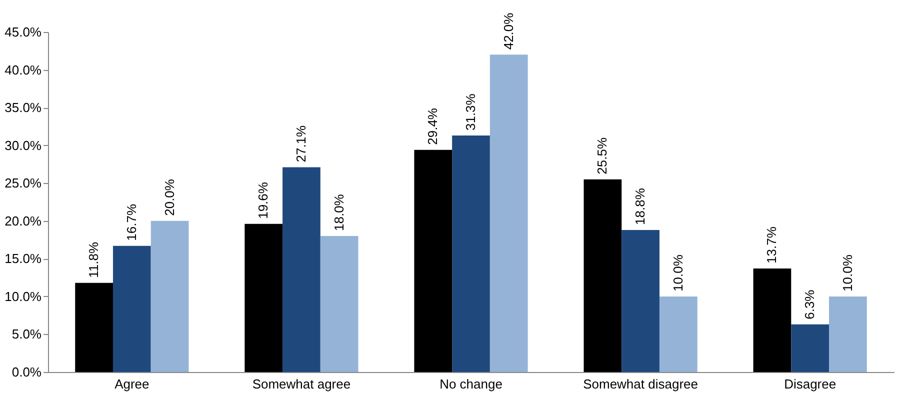 Image resolution: width=912 pixels, height=404 pixels. Describe the element at coordinates (131, 222) in the screenshot. I see `data-label: 16.7%` at that location.